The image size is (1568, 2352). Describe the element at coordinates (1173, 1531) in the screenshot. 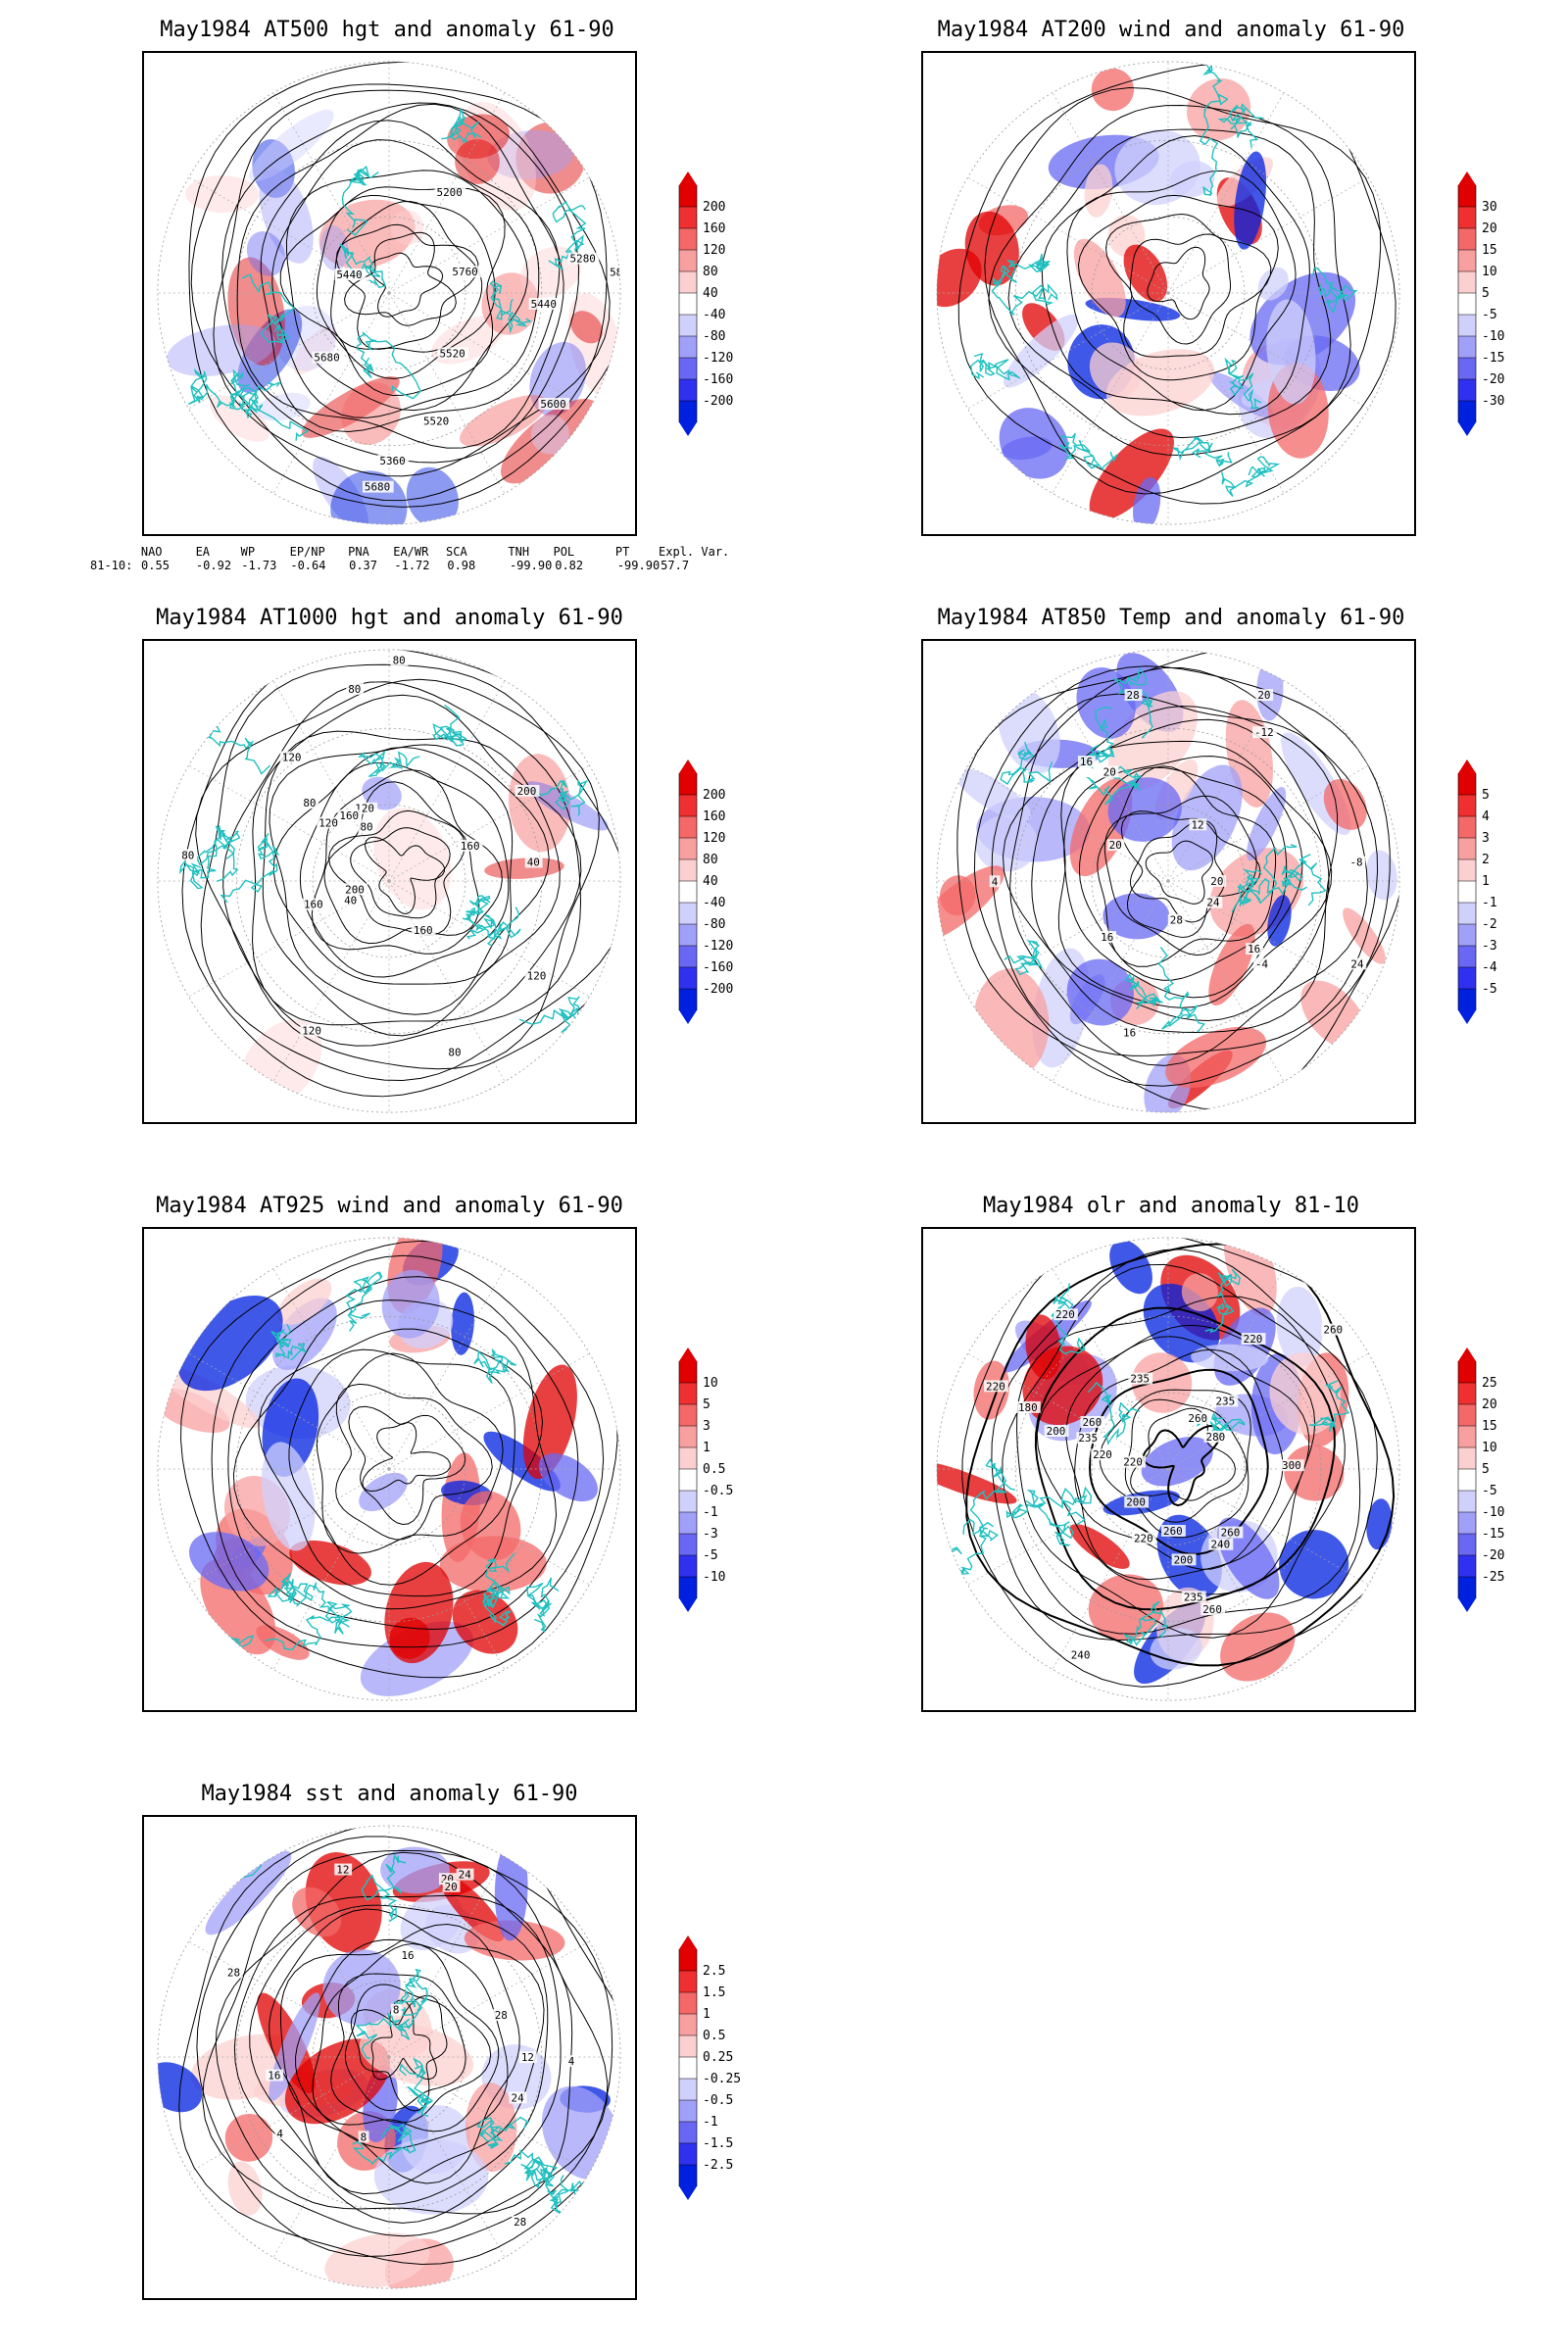

I see `contour-label: 260` at that location.